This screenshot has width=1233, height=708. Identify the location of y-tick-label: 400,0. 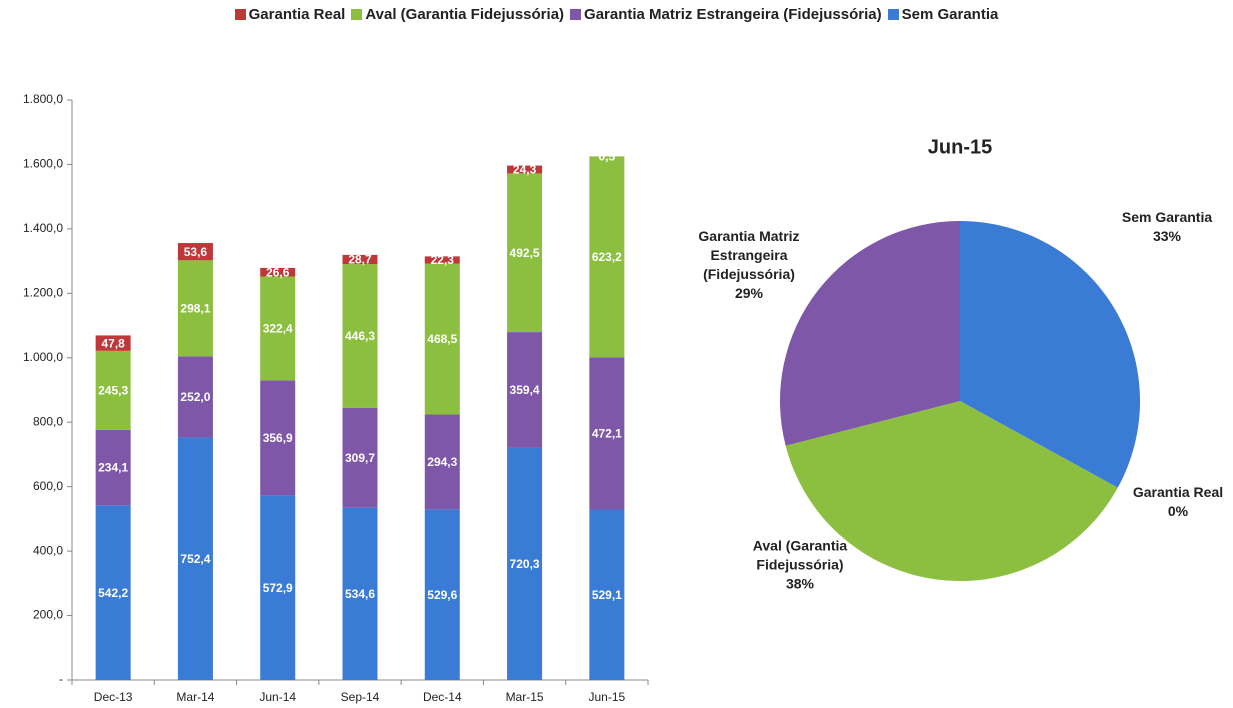
(48, 550).